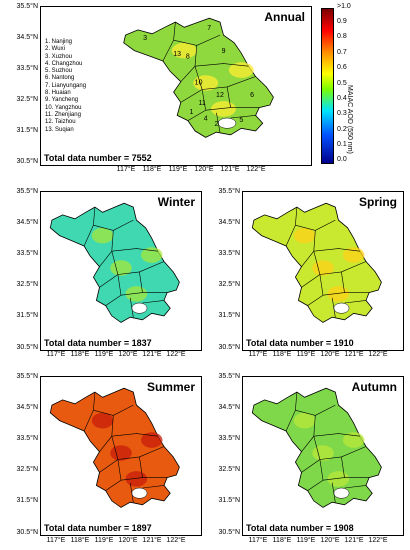 This screenshot has width=410, height=550. I want to click on colorbar-tick: 0.9, so click(342, 21).